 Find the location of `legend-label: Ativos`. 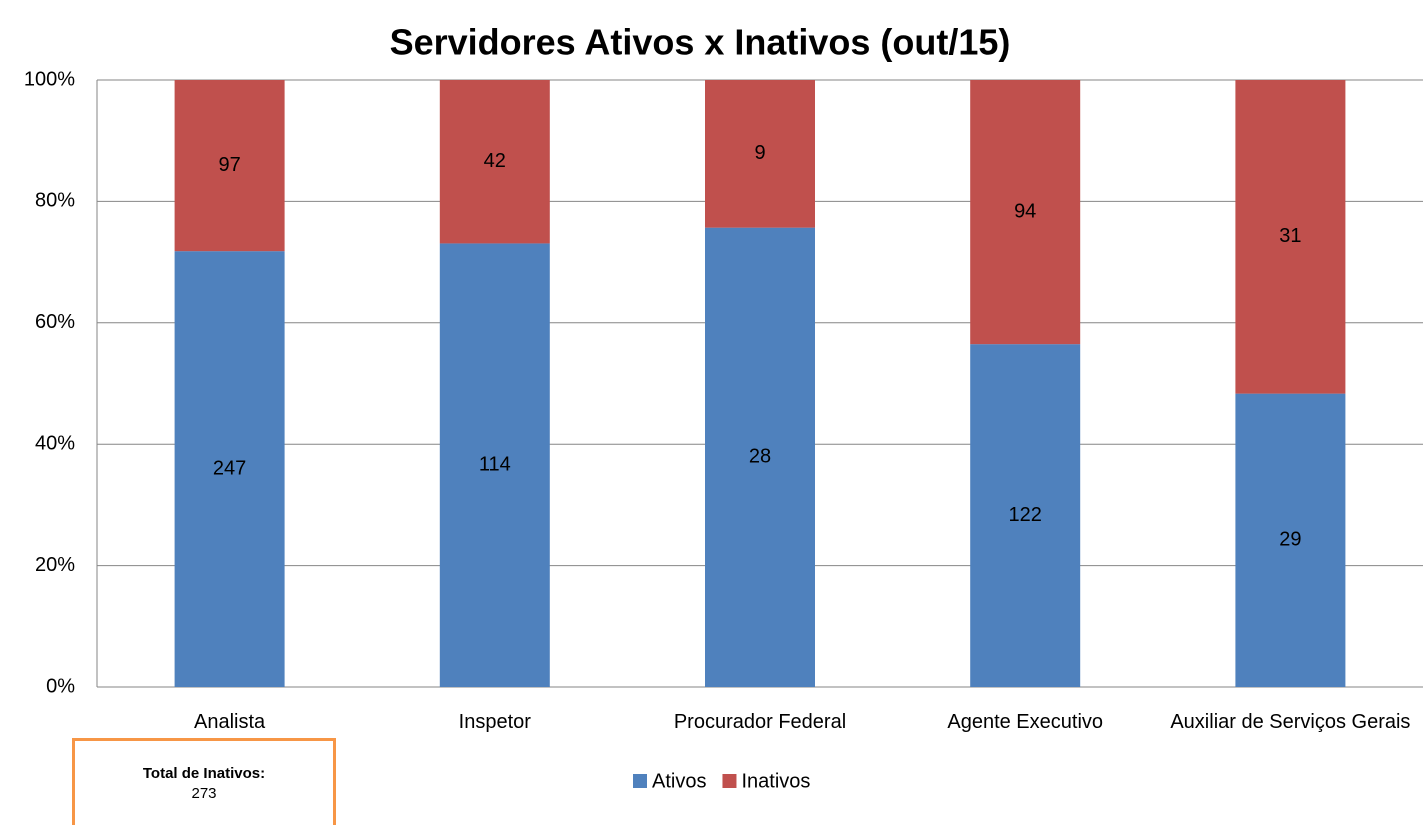

legend-label: Ativos is located at coordinates (679, 781).